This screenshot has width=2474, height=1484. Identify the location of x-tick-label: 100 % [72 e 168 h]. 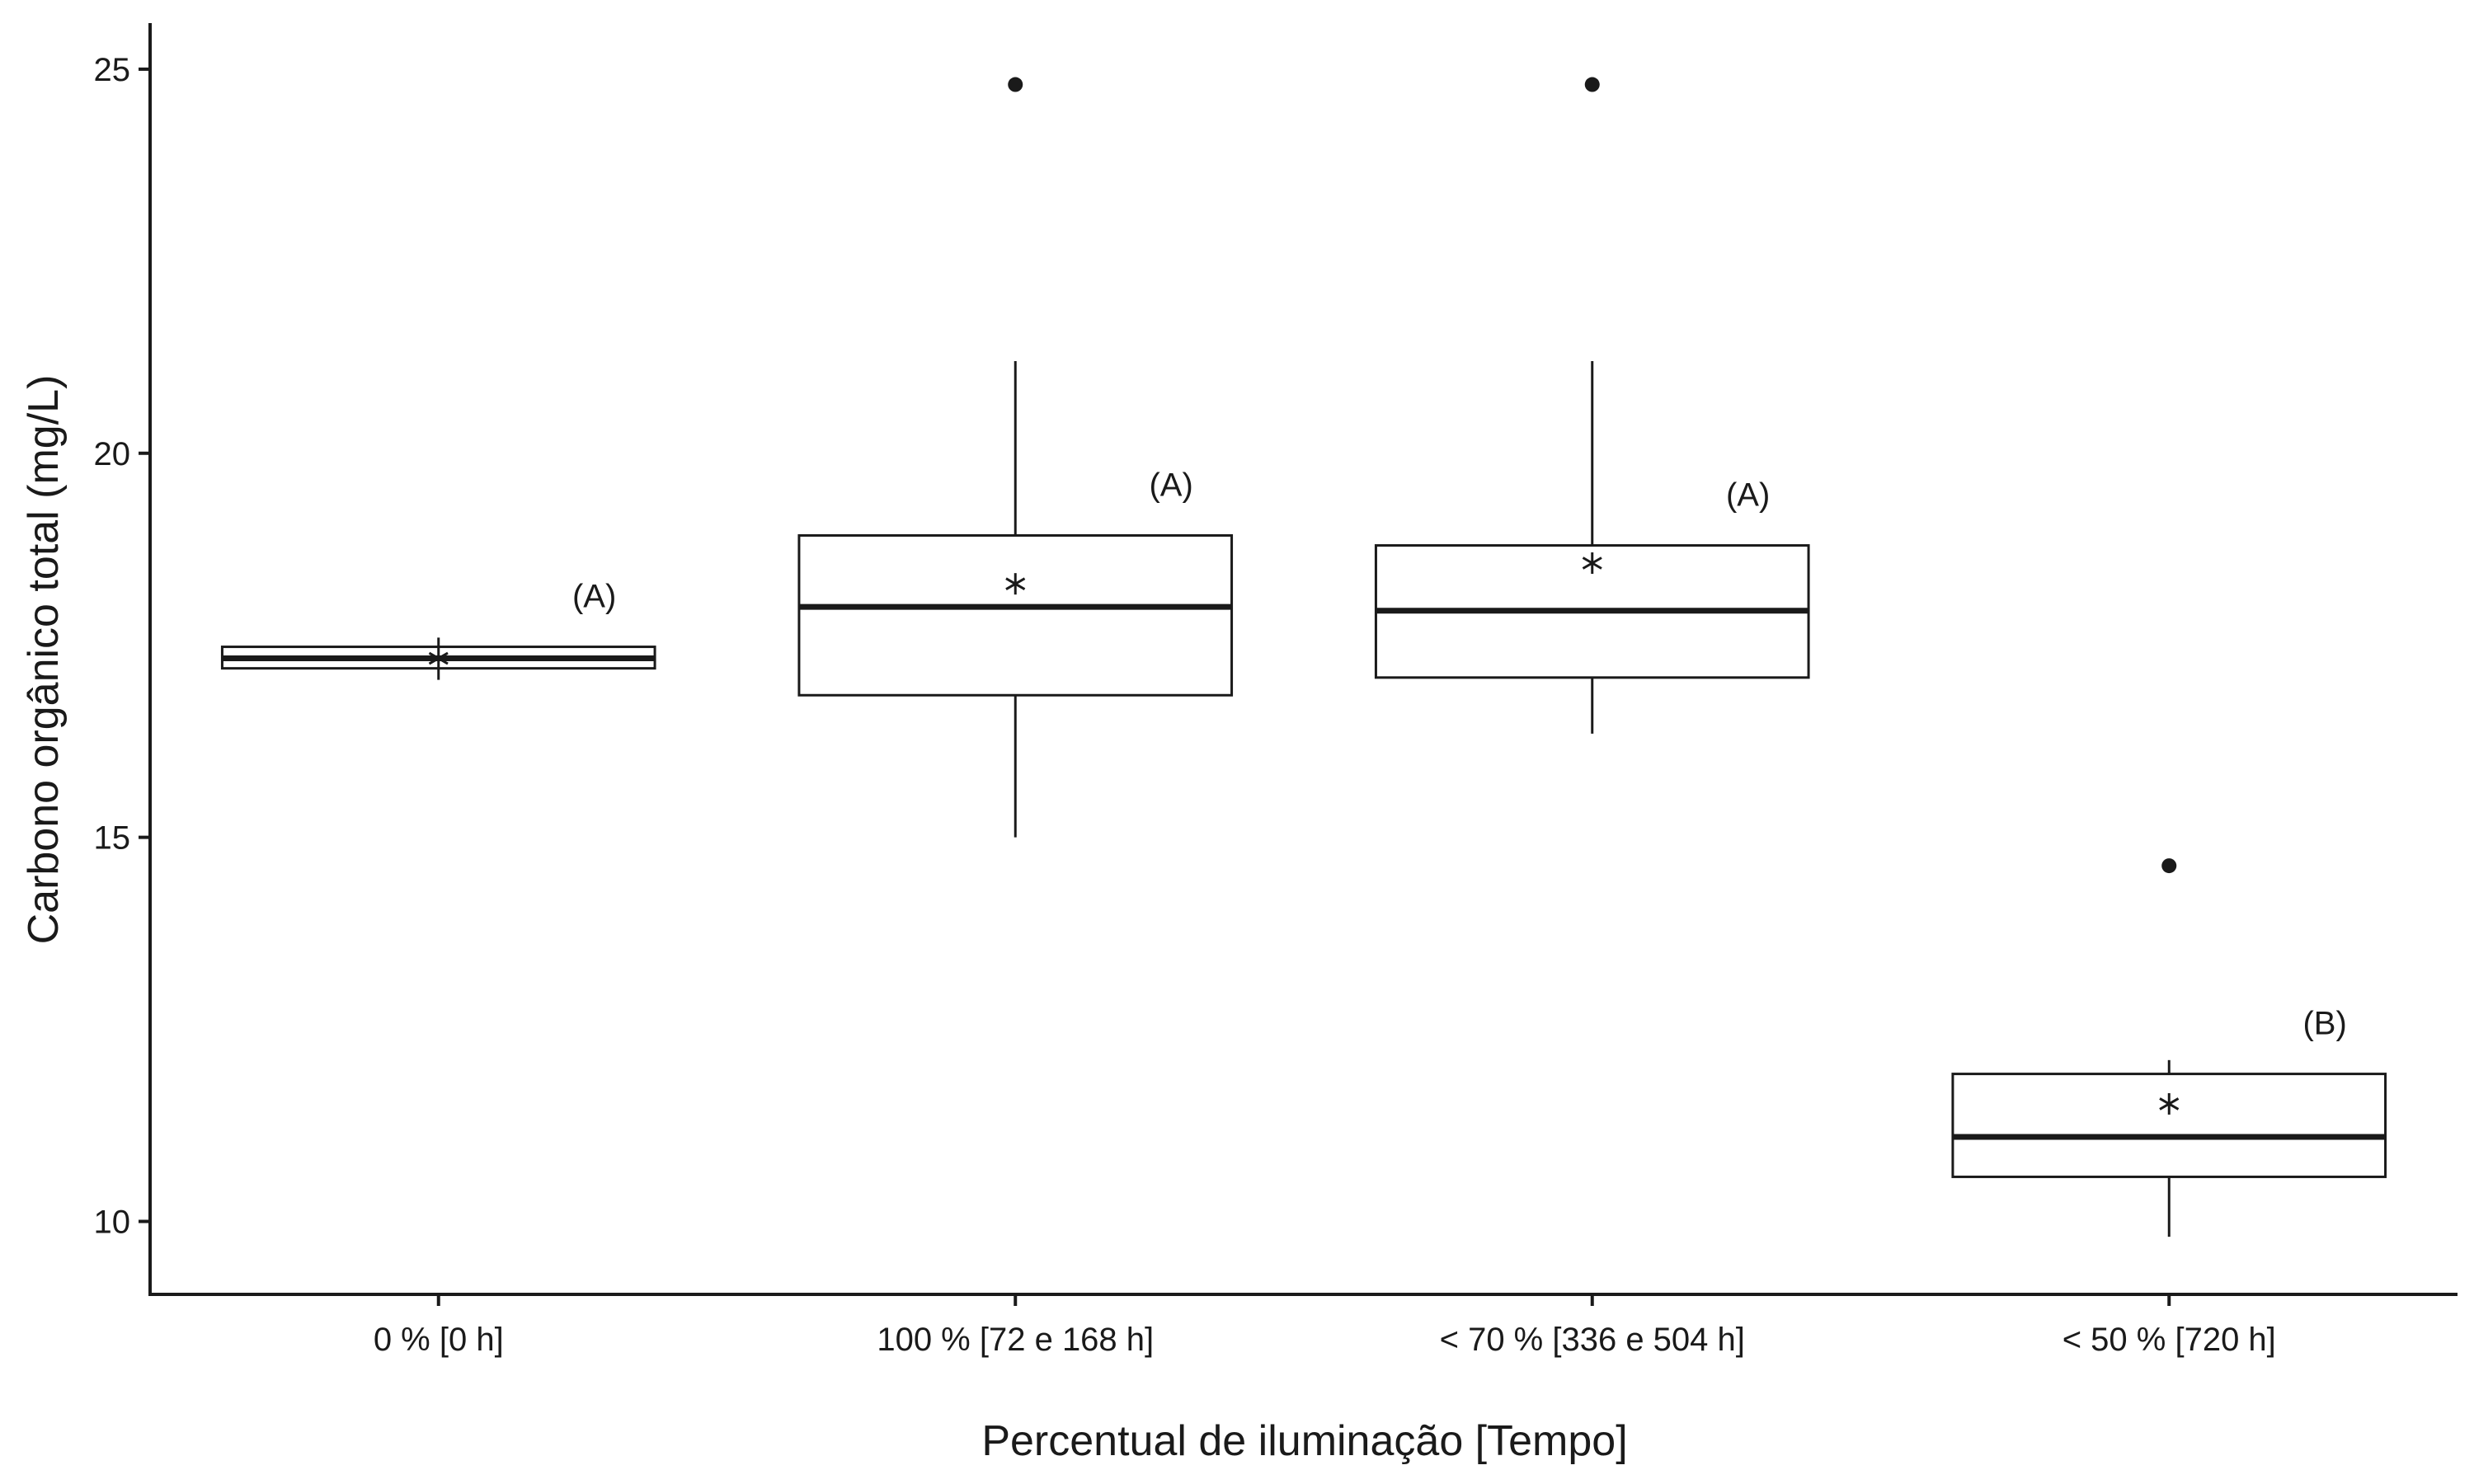
(1015, 1340).